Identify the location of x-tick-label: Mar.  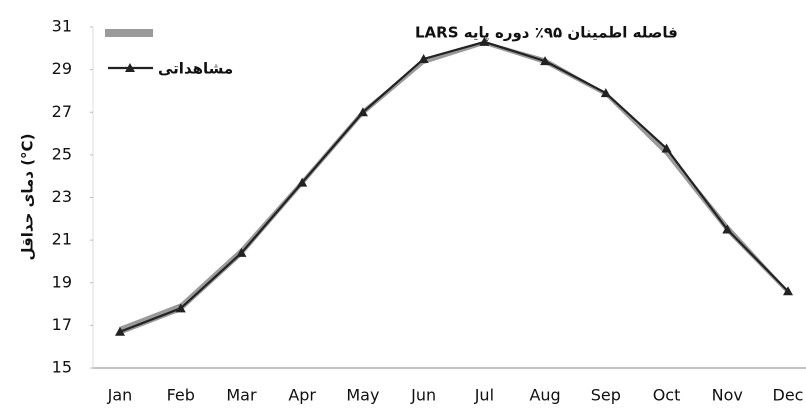
(241, 395).